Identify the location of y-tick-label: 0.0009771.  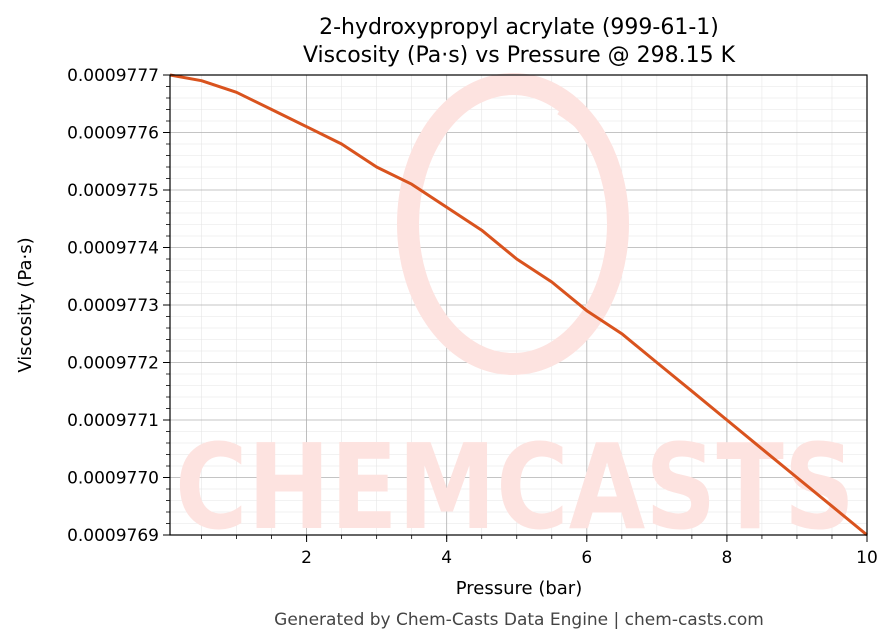
(113, 421).